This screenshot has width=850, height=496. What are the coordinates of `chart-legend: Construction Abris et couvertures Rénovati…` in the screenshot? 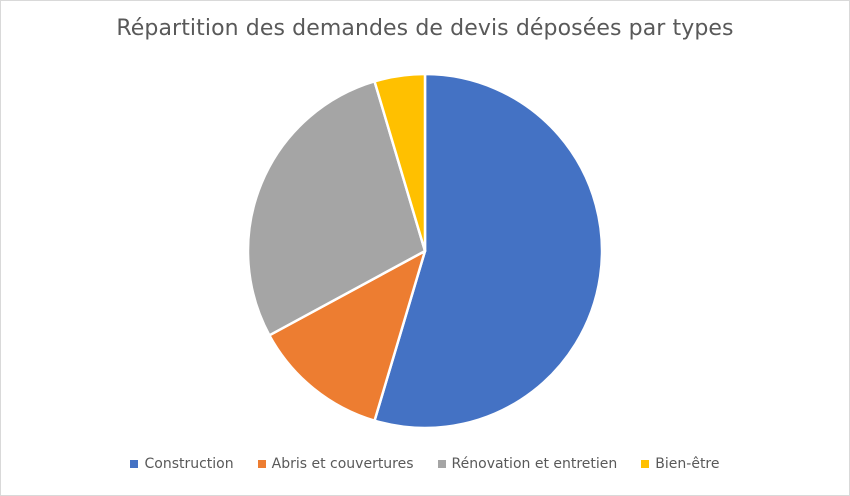 It's located at (425, 464).